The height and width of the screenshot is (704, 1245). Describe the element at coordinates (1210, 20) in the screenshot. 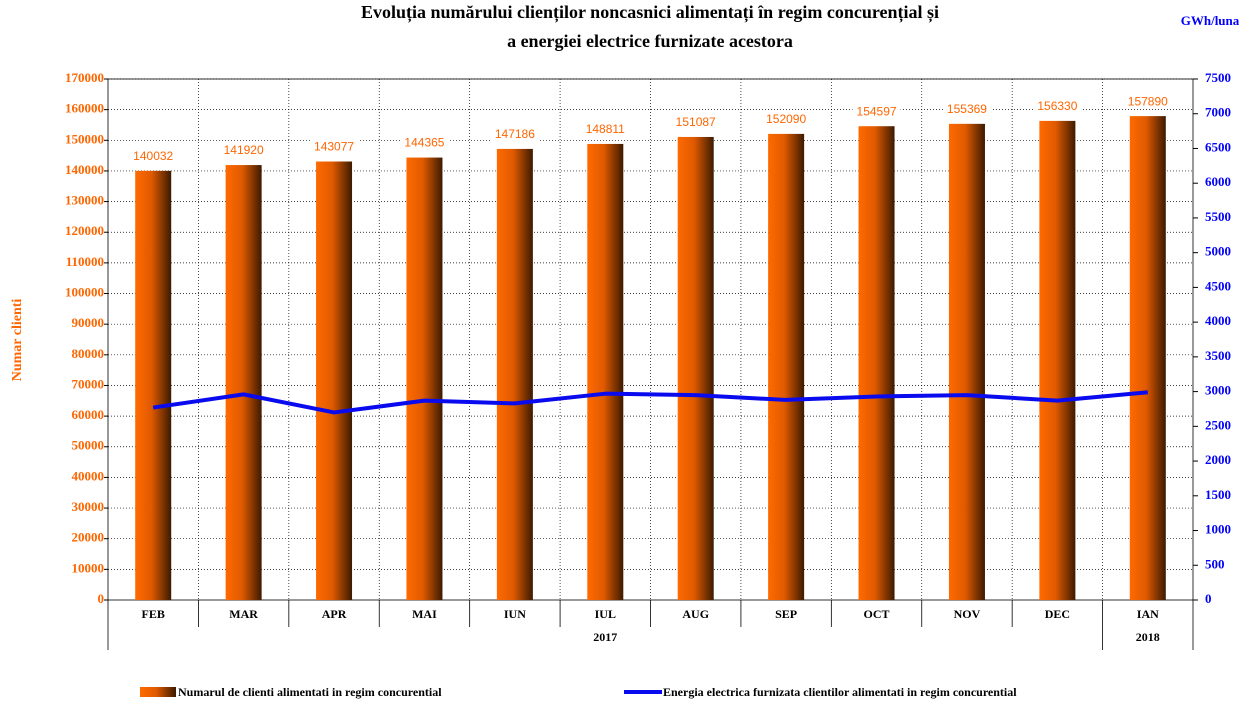

I see `y2-axis-label: GWh/luna` at that location.